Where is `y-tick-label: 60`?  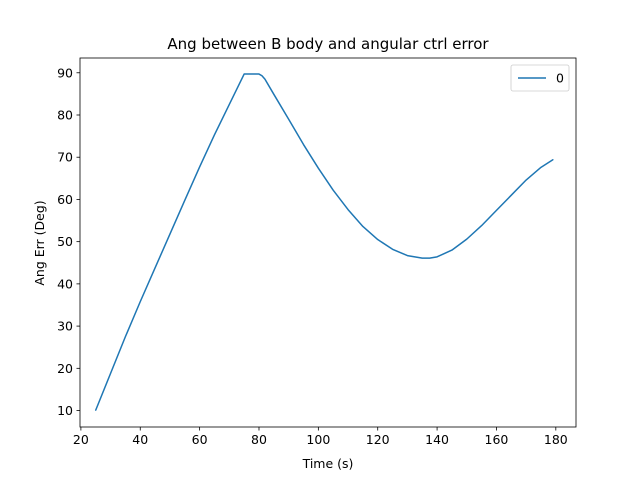 y-tick-label: 60 is located at coordinates (65, 199).